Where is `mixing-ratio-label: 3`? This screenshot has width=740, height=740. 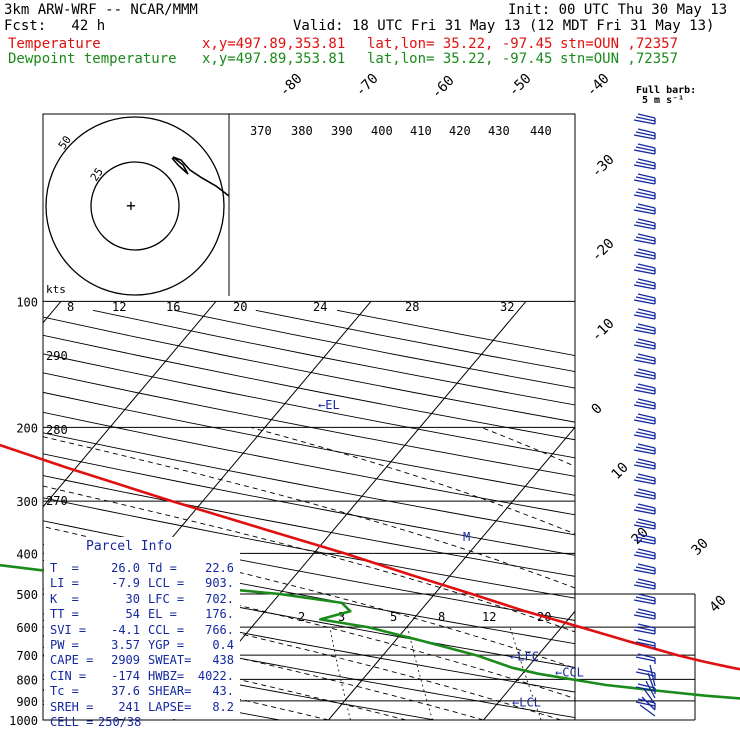
mixing-ratio-label: 3 is located at coordinates (341, 617).